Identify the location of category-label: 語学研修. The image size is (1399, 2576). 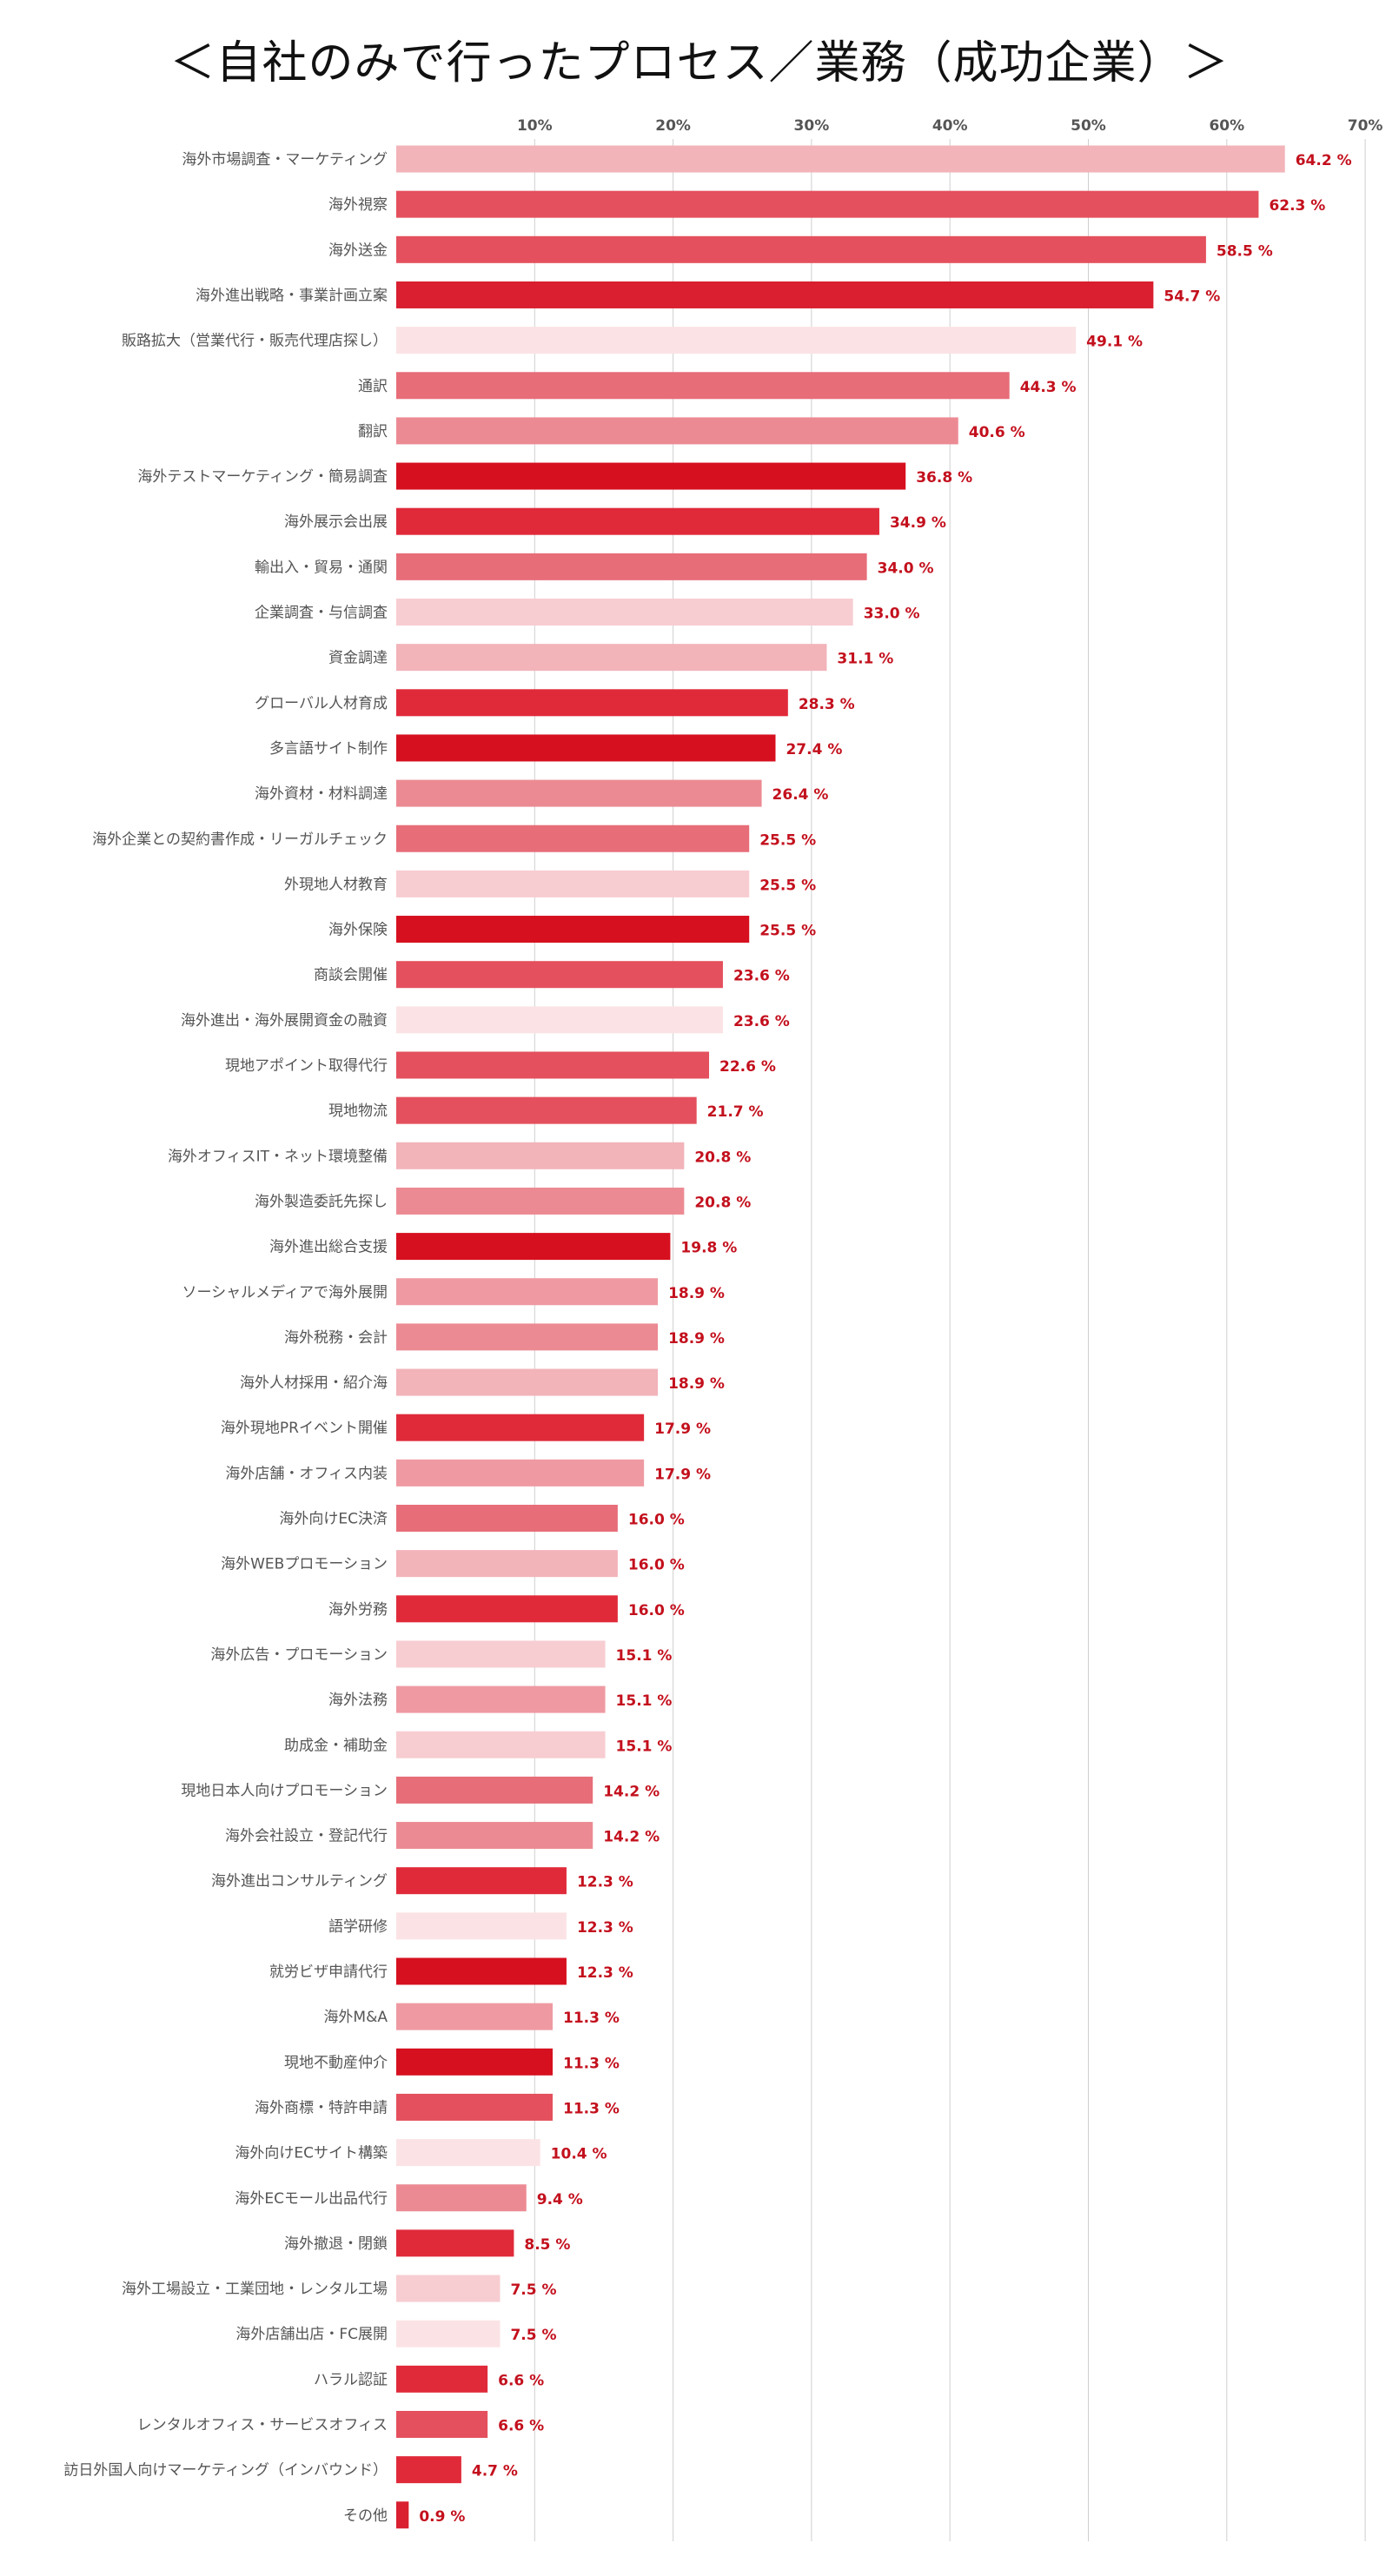
(358, 1927).